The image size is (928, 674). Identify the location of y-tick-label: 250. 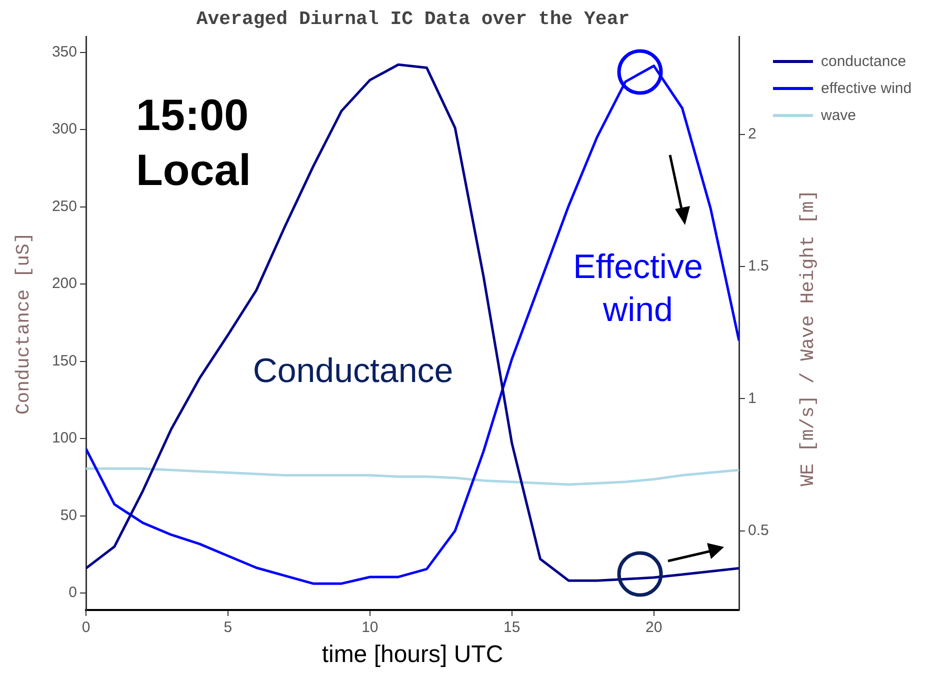
(64, 206).